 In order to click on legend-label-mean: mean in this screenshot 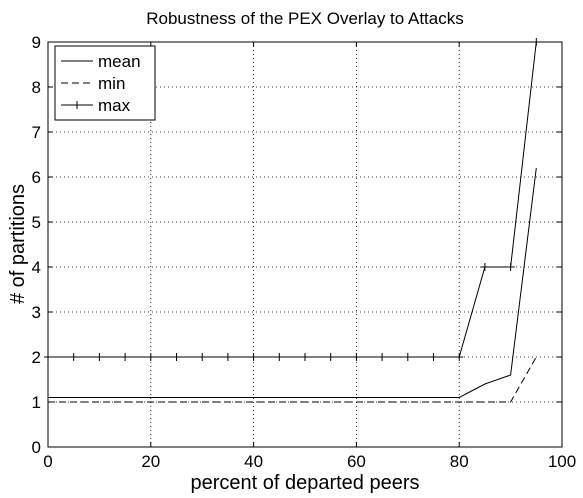, I will do `click(119, 61)`.